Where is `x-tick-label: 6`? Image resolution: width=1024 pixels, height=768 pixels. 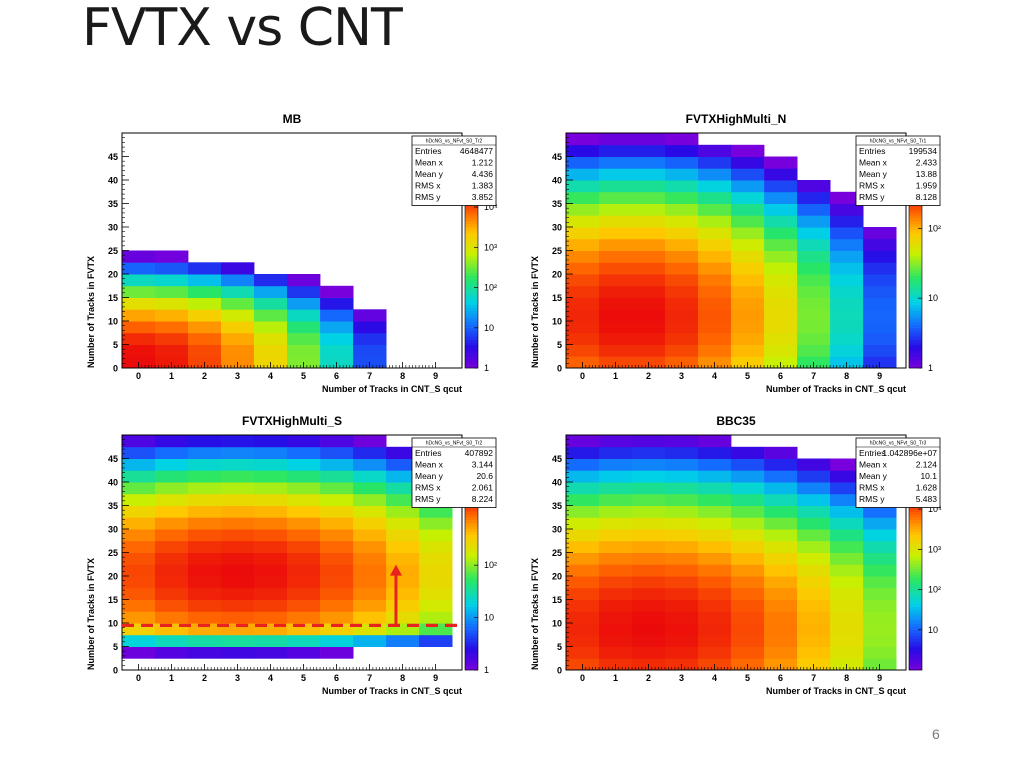
x-tick-label: 6 is located at coordinates (780, 376).